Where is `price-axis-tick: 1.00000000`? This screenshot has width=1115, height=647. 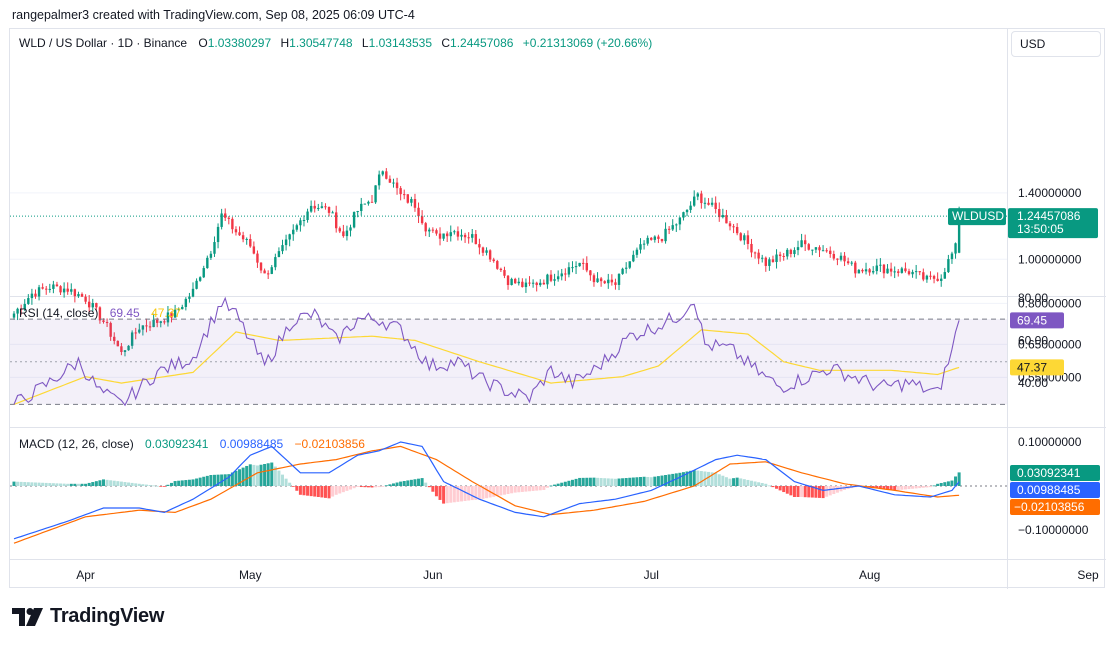
price-axis-tick: 1.00000000 is located at coordinates (1050, 259).